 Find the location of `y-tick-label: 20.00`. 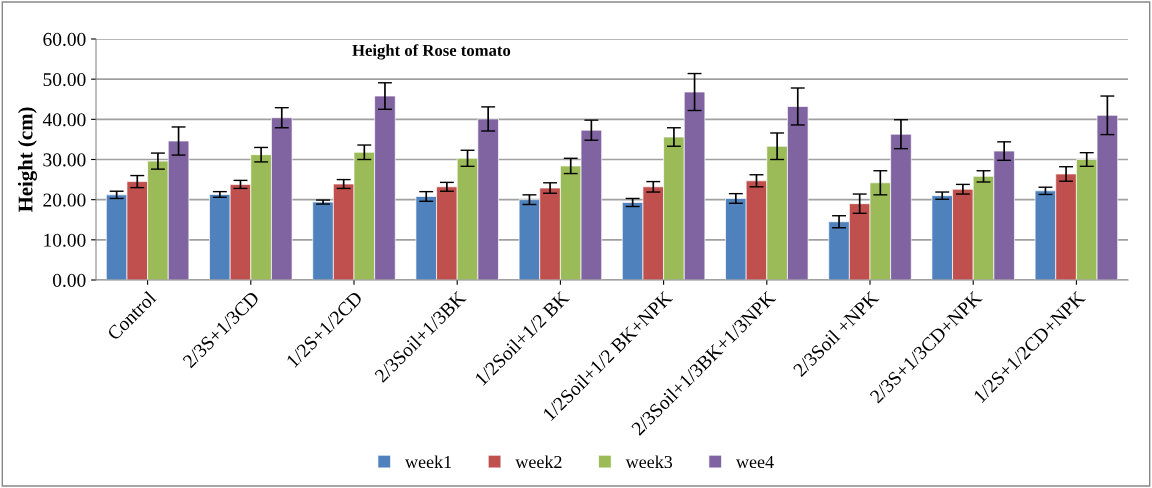

y-tick-label: 20.00 is located at coordinates (64, 200).